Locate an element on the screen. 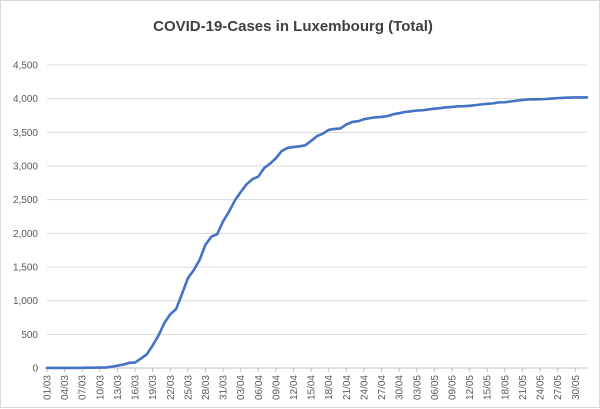 Image resolution: width=600 pixels, height=409 pixels. x-tick-label: 04/03 is located at coordinates (65, 387).